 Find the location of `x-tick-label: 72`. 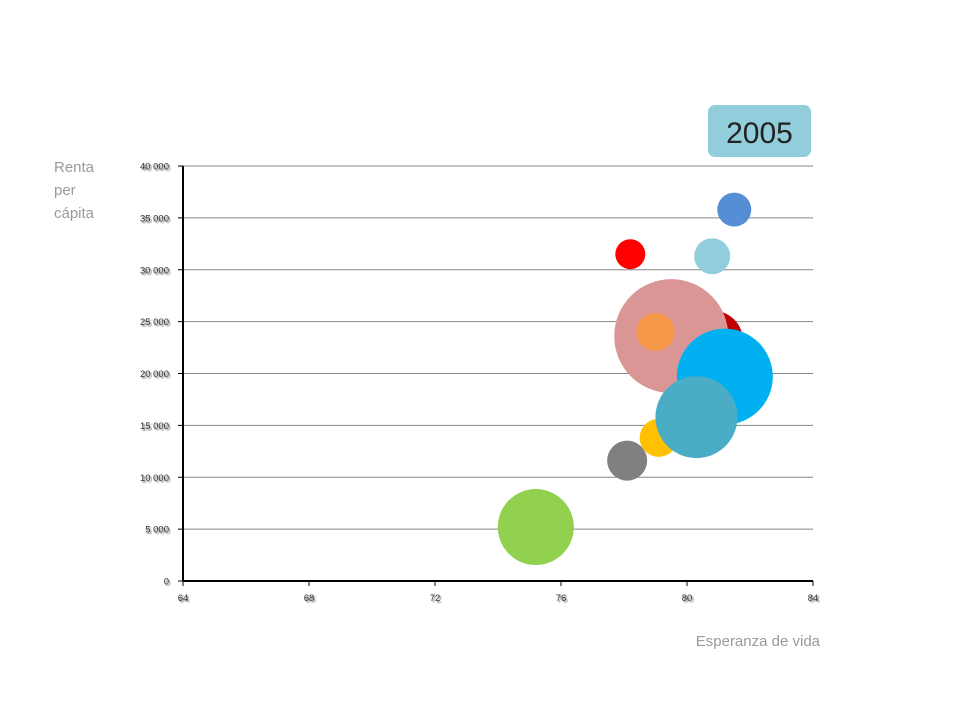

x-tick-label: 72 is located at coordinates (435, 598).